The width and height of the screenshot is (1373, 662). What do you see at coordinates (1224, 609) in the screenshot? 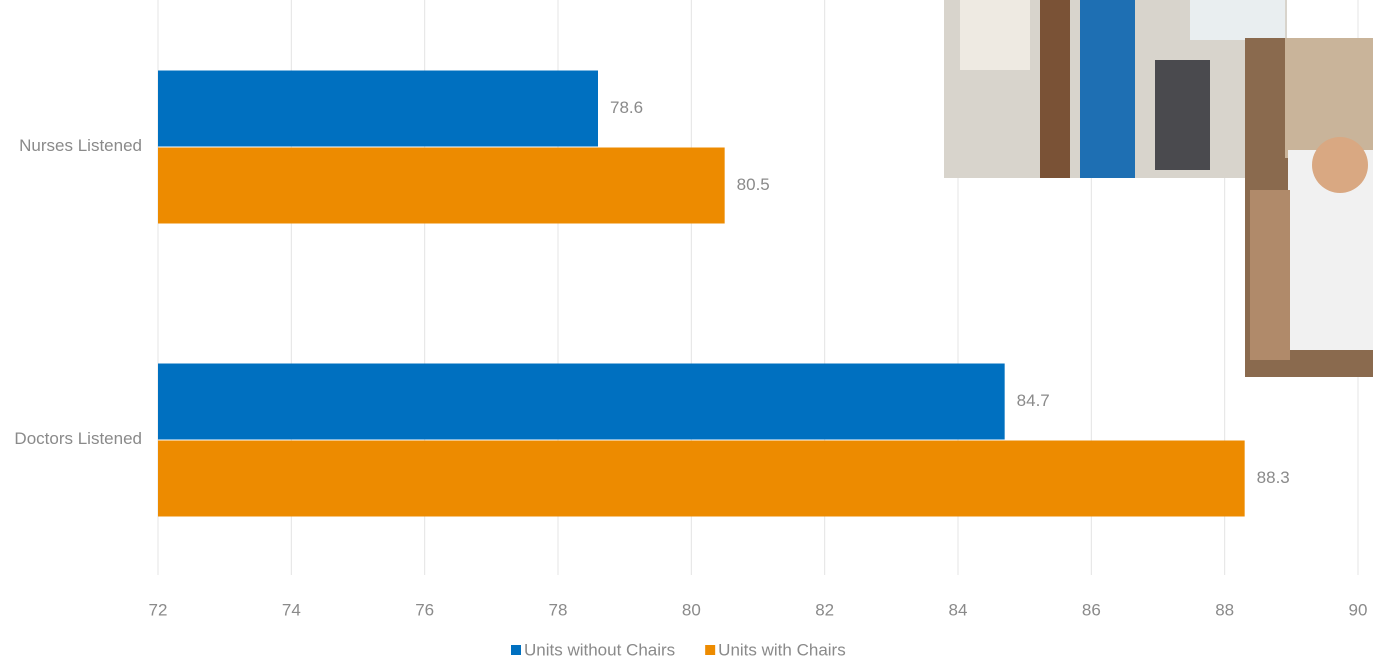
I see `x-tick-label: 88` at bounding box center [1224, 609].